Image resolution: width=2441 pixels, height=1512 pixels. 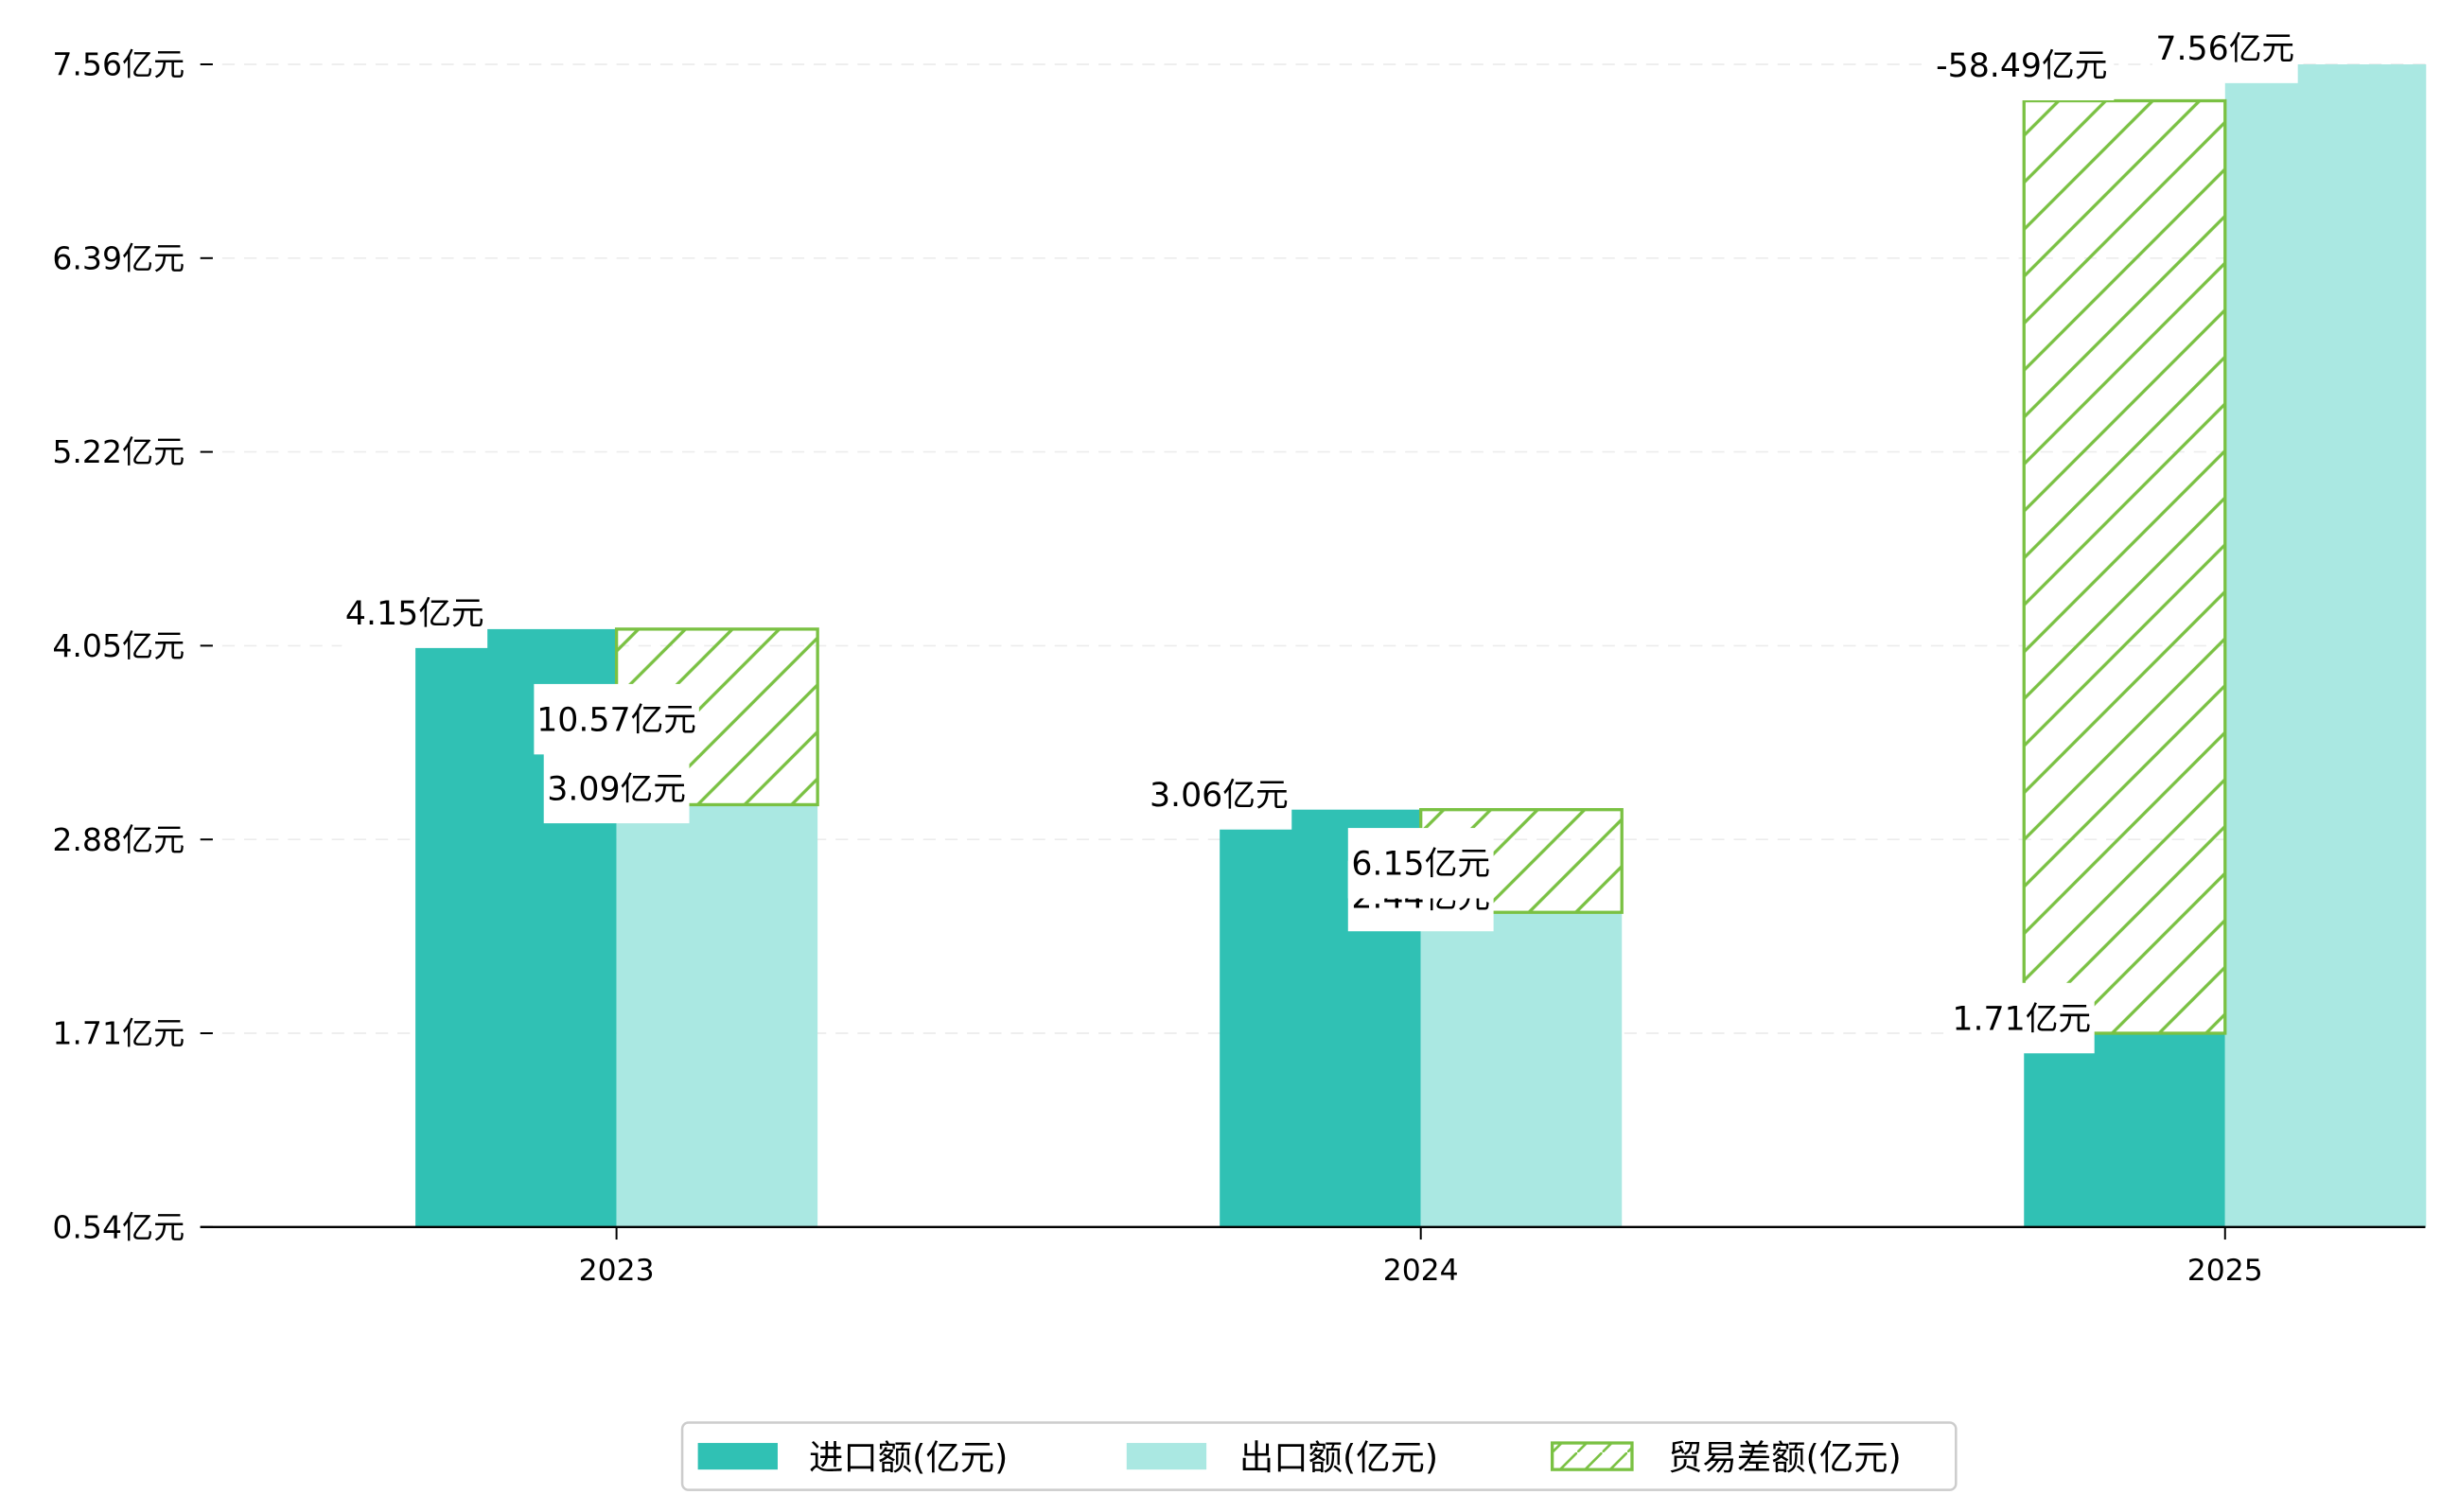 What do you see at coordinates (118, 1226) in the screenshot?
I see `y-tick-label: 0.54亿元` at bounding box center [118, 1226].